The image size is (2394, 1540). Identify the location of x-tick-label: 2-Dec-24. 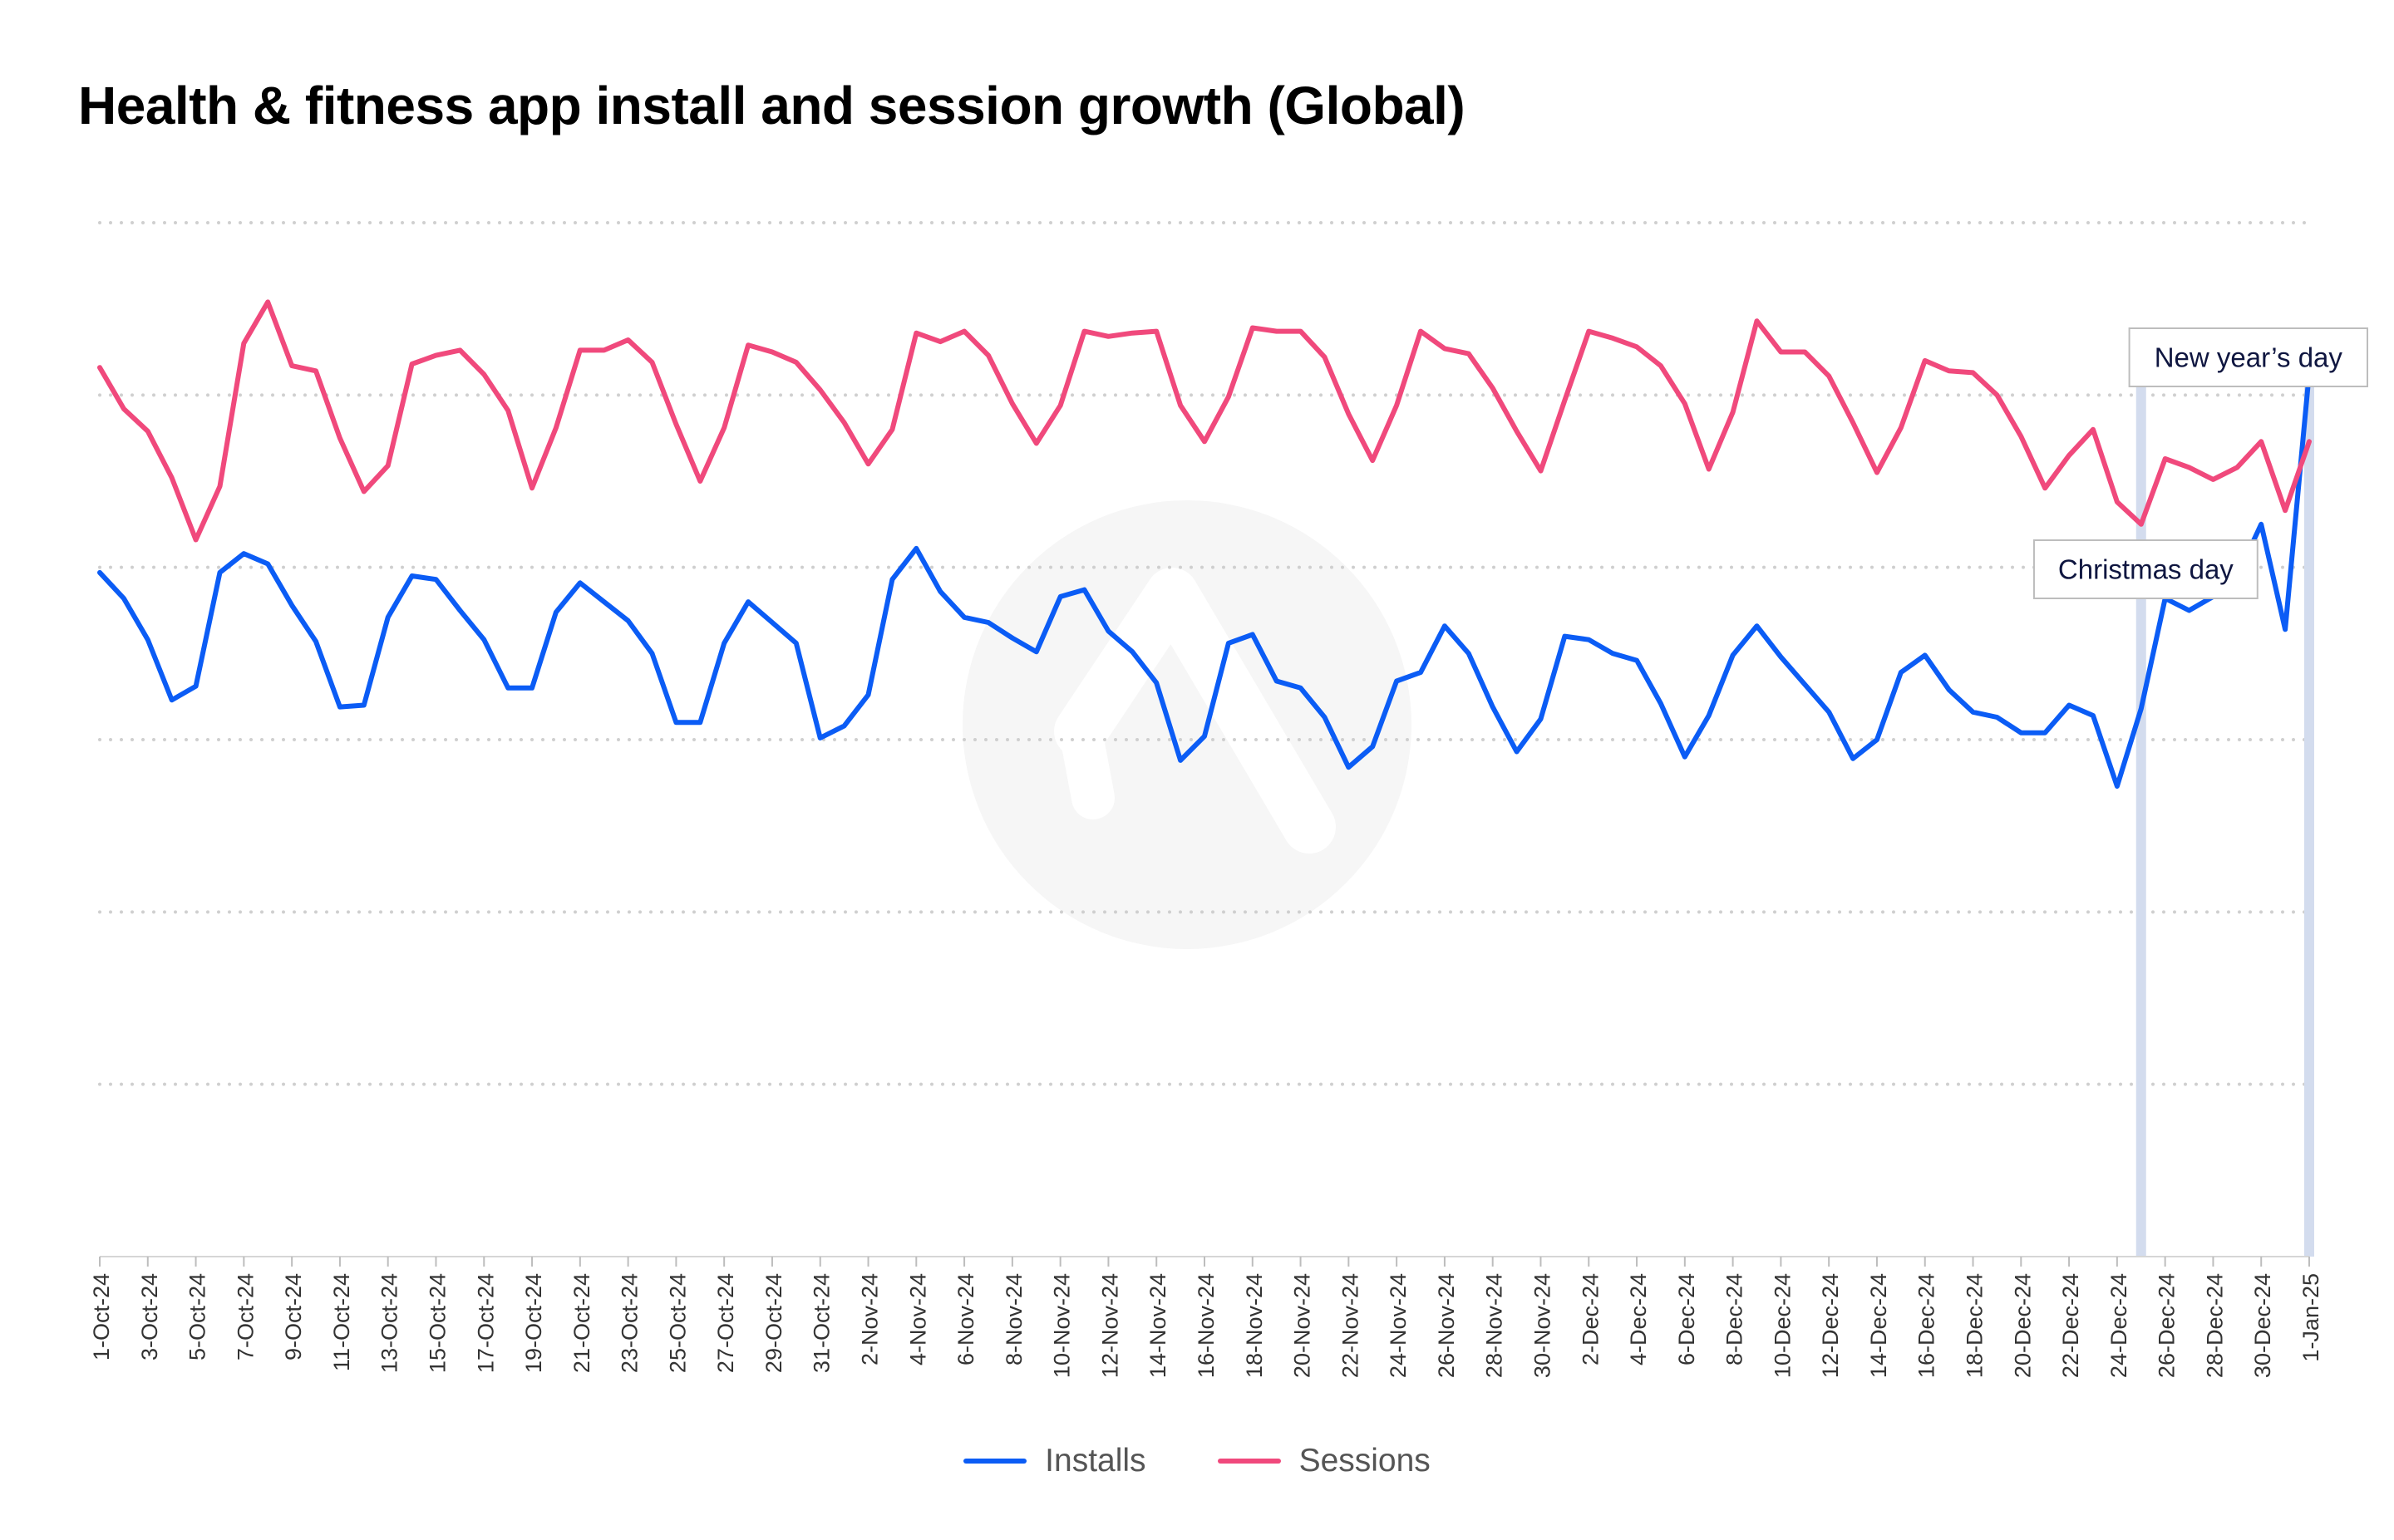
(1590, 1319).